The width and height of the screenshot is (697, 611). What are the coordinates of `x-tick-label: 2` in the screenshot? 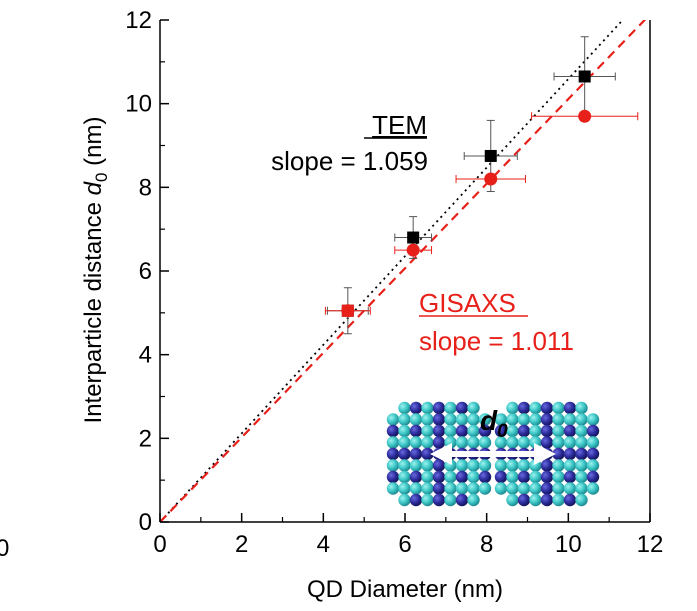 It's located at (241, 544).